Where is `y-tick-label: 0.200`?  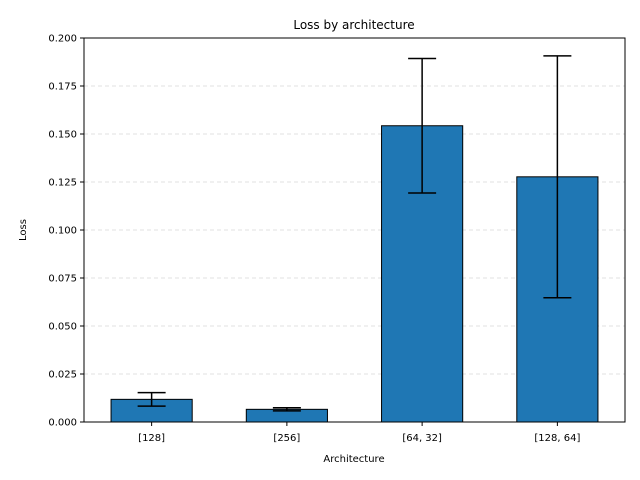 y-tick-label: 0.200 is located at coordinates (62, 39).